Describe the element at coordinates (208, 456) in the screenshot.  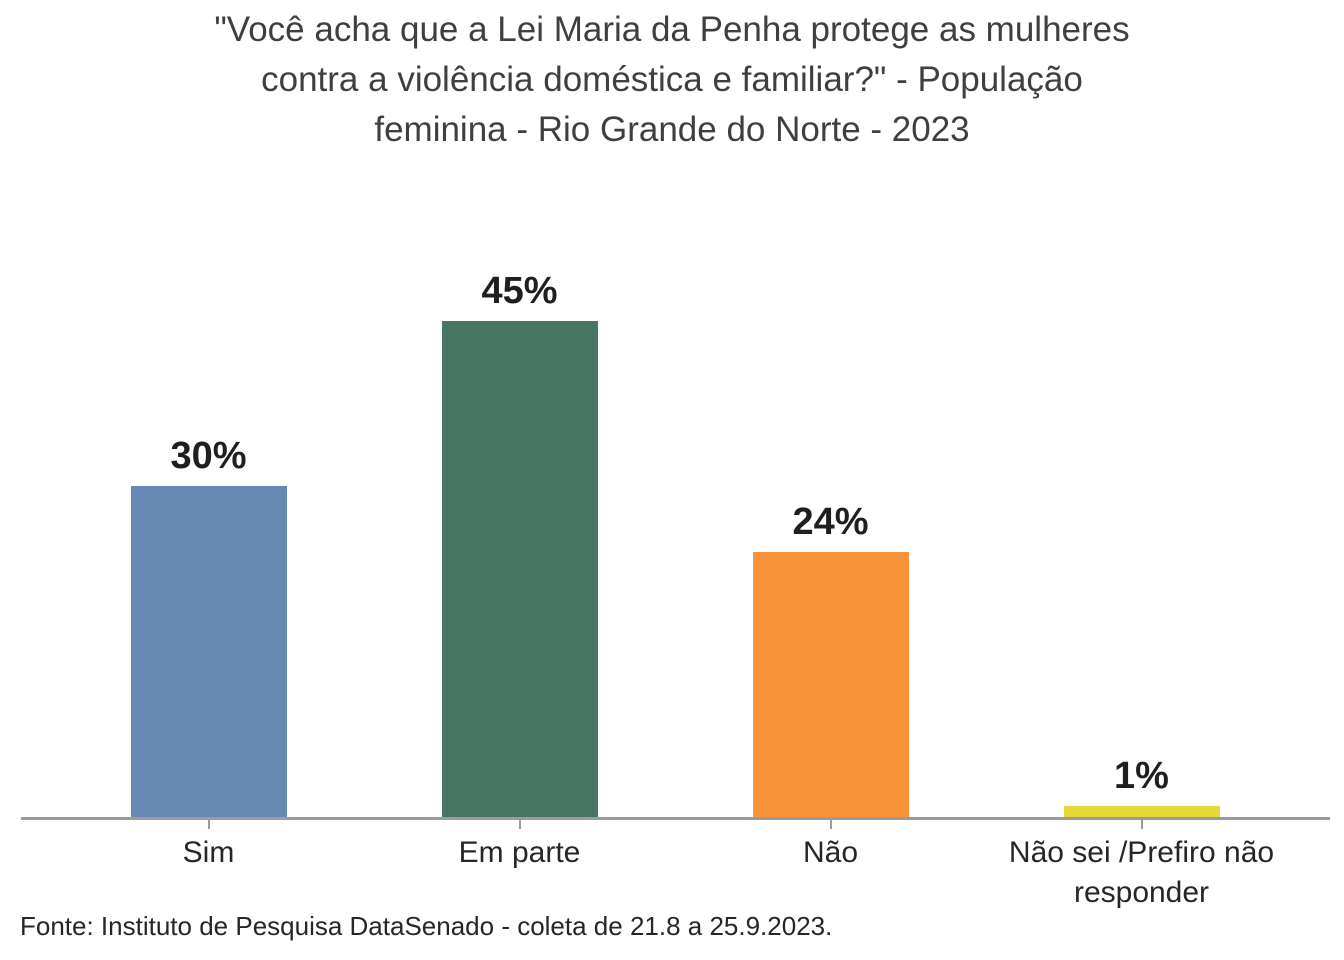
I see `bar-value-label: 30%` at that location.